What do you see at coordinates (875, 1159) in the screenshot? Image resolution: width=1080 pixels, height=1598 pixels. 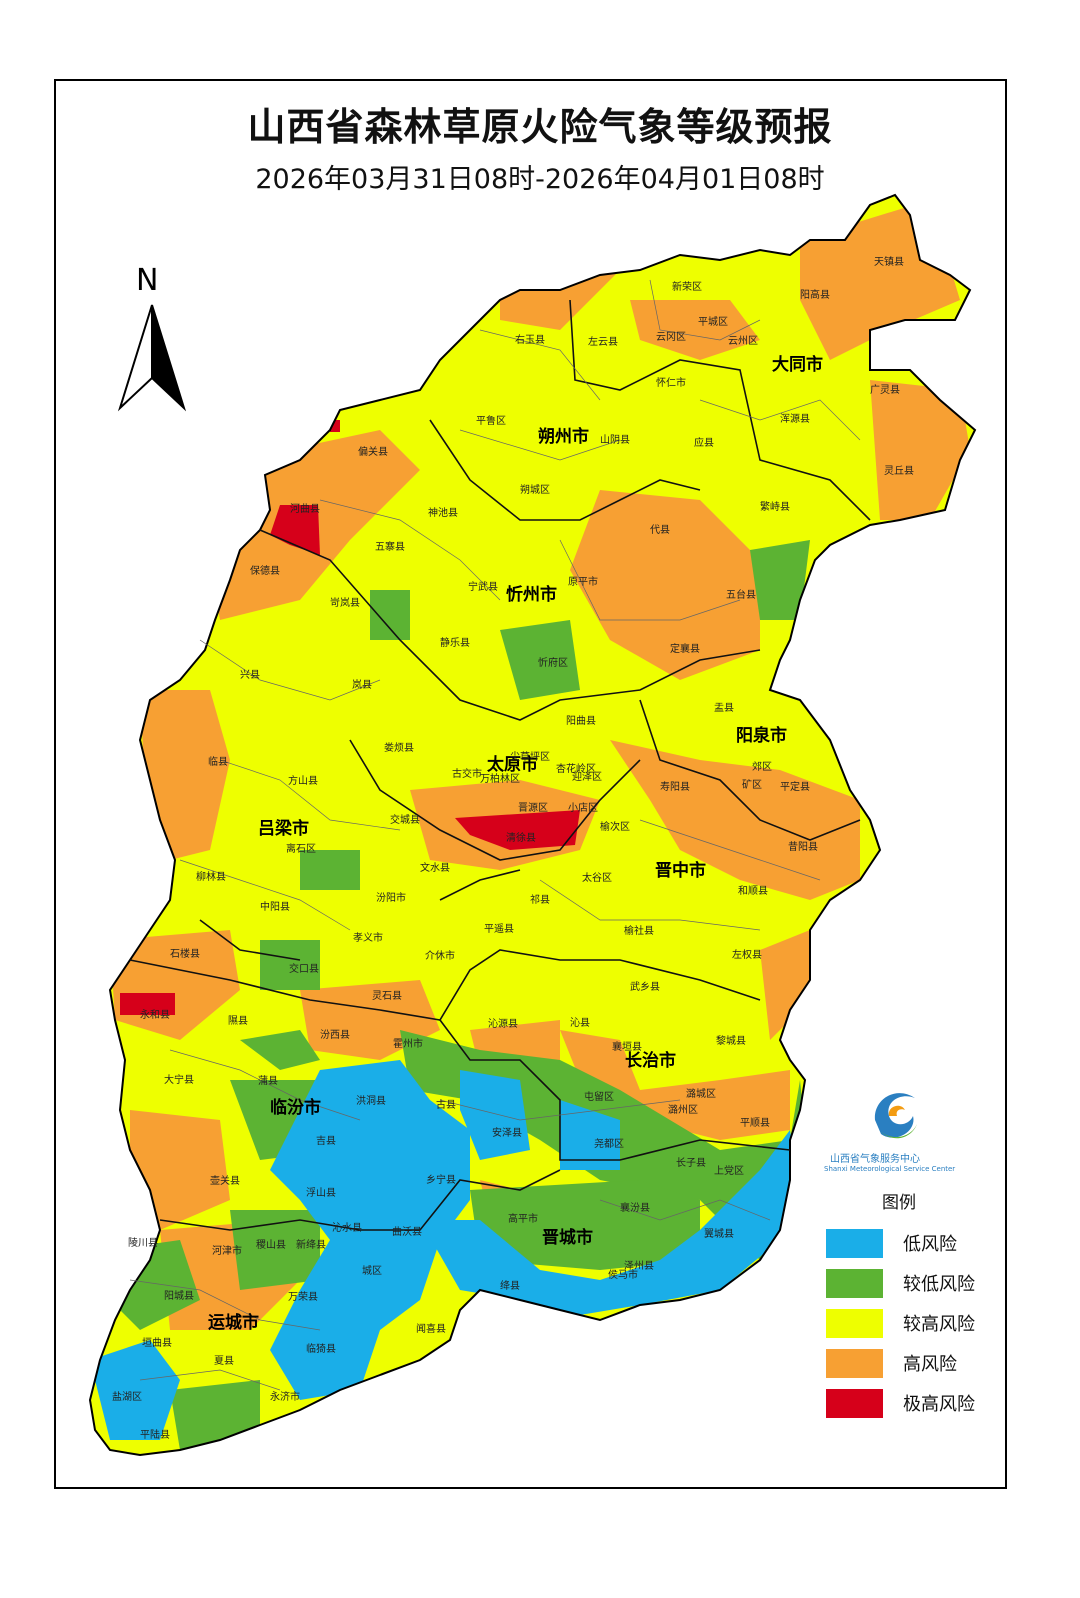 I see `logo-name-cn: 山西省气象服务中心` at bounding box center [875, 1159].